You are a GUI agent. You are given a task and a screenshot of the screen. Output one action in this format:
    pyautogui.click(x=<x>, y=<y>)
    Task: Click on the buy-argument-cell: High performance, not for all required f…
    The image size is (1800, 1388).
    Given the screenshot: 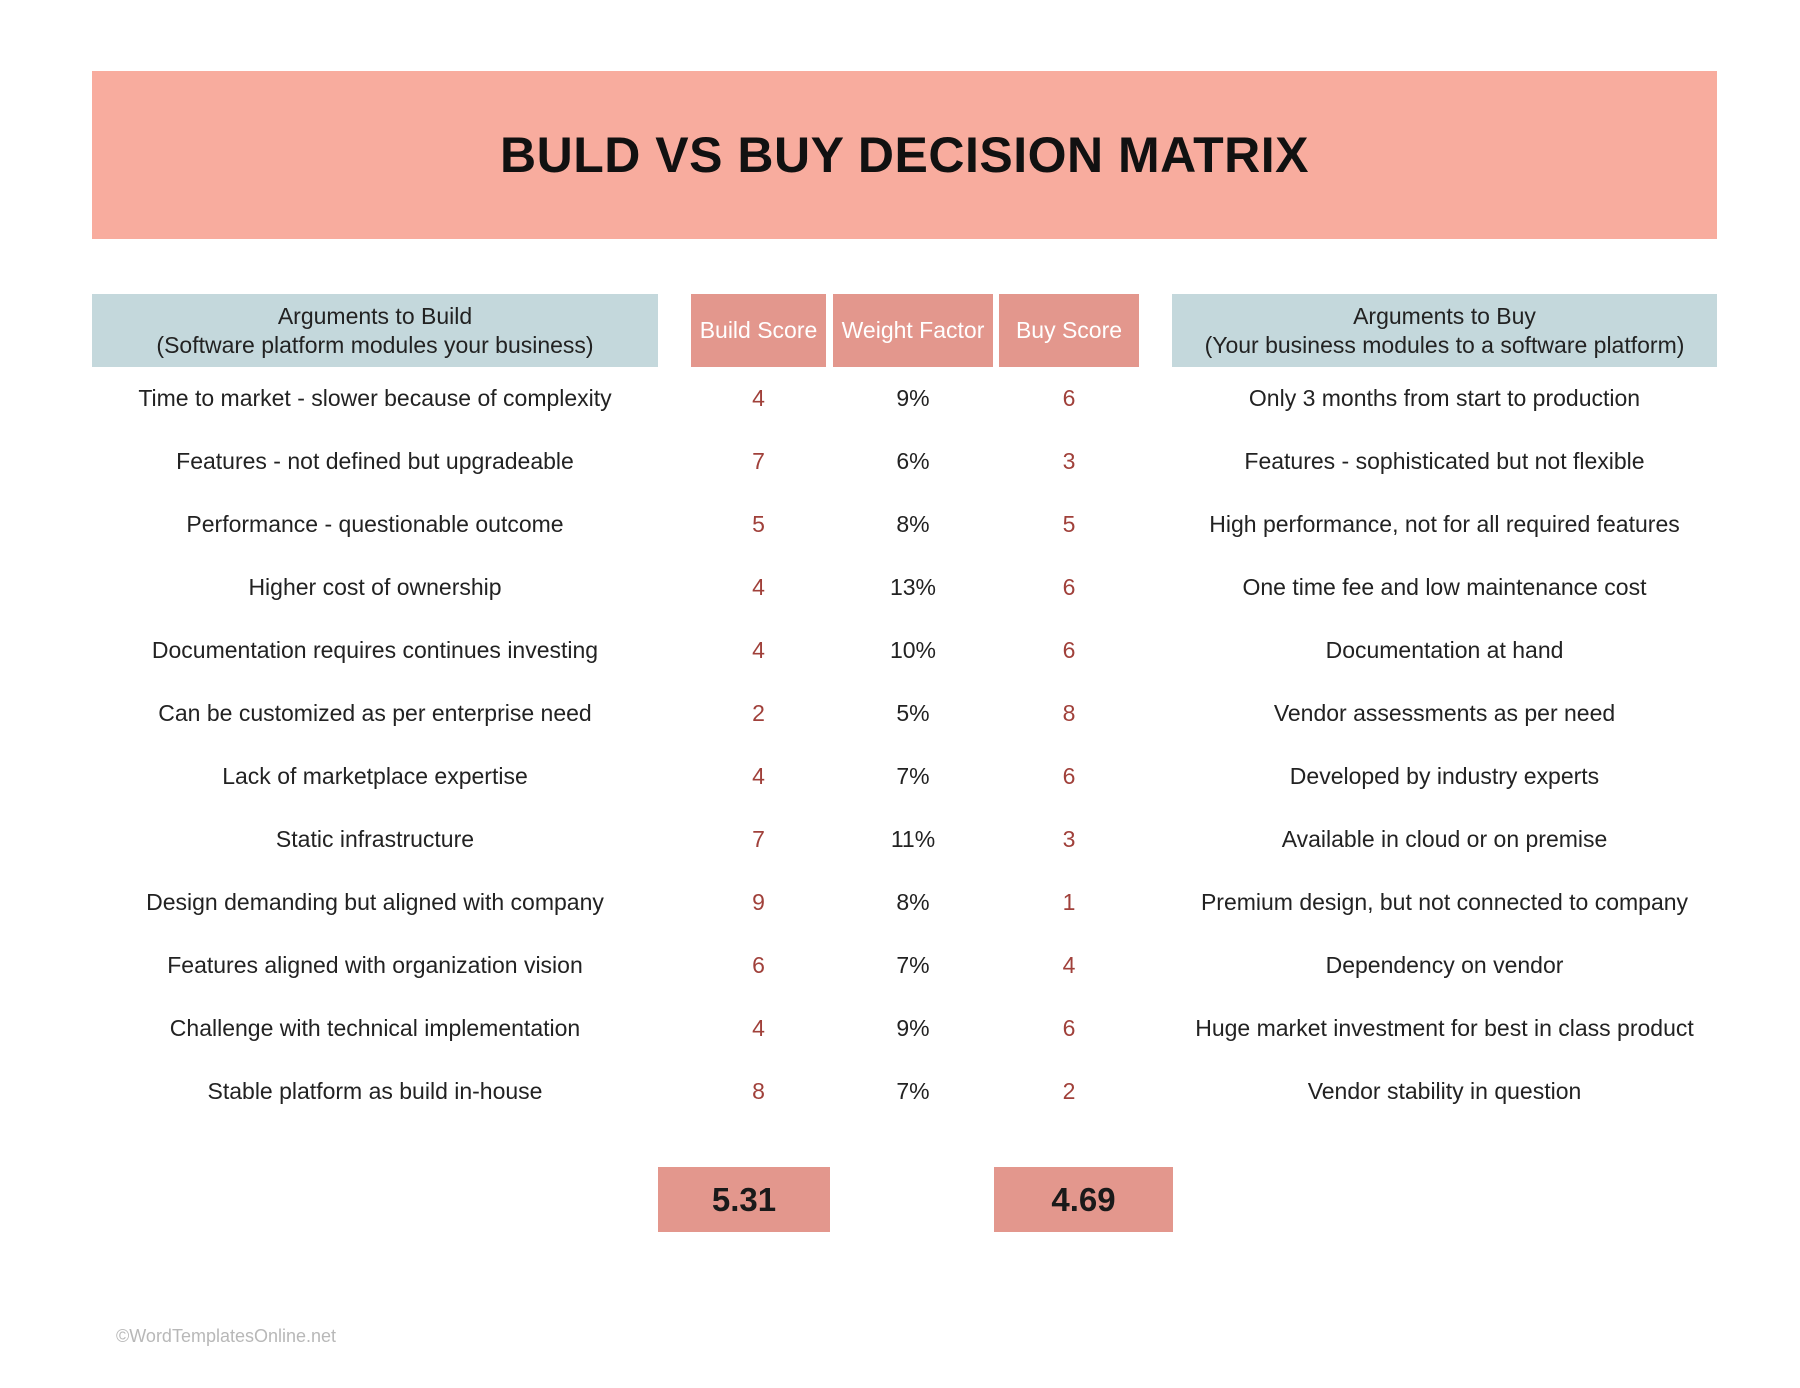 What is the action you would take?
    pyautogui.click(x=1444, y=524)
    